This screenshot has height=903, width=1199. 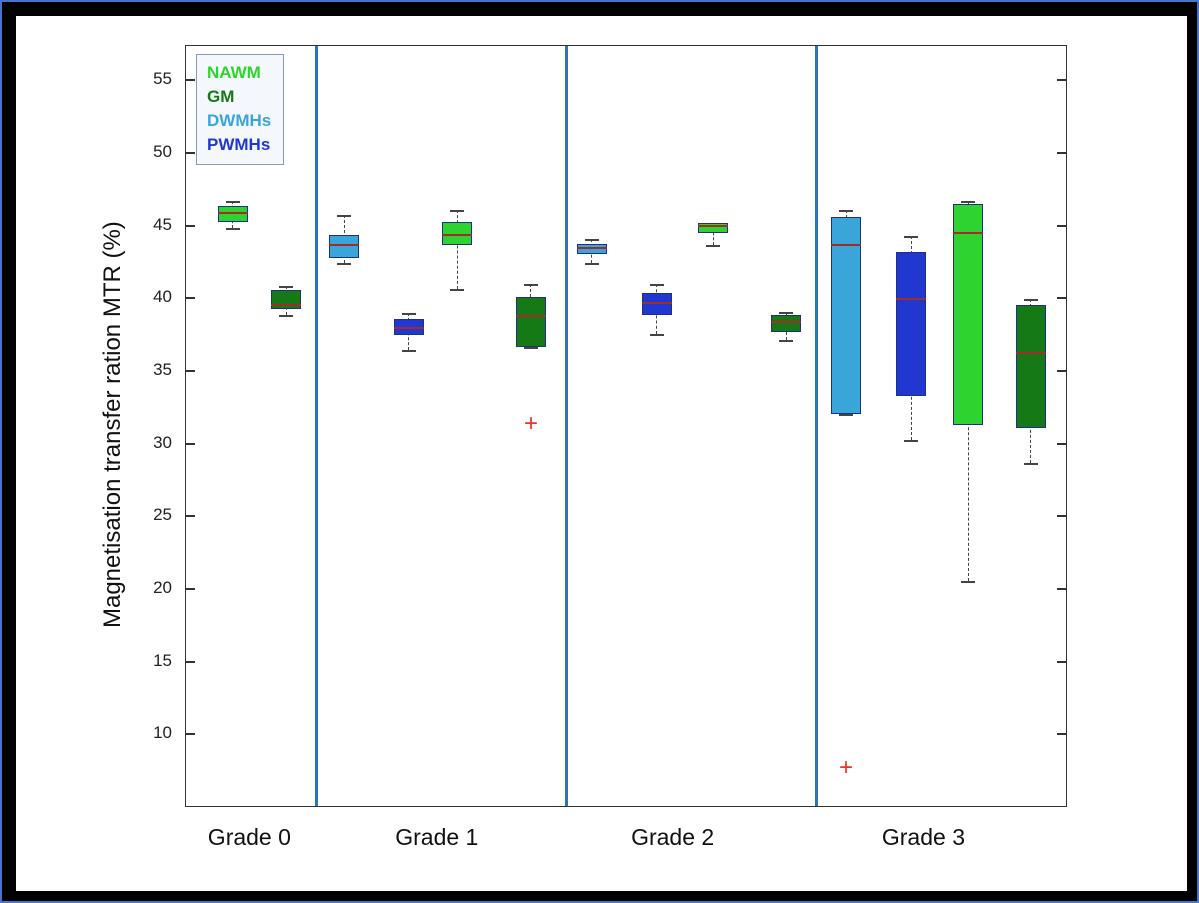 I want to click on y-tick-label: 10, so click(x=162, y=733).